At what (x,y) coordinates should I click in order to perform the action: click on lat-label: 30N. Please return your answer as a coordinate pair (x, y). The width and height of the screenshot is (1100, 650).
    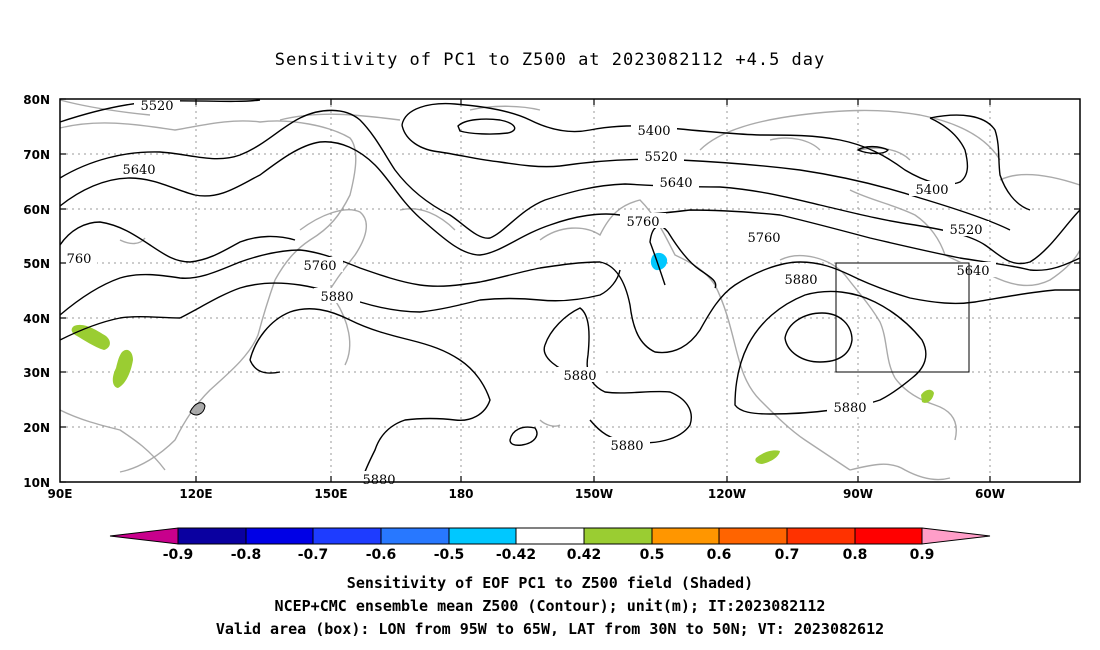
    Looking at the image, I should click on (36, 373).